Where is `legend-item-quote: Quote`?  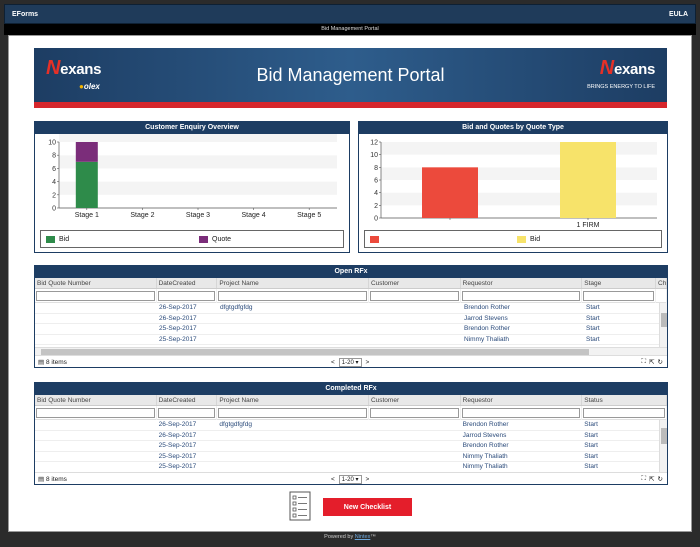 legend-item-quote: Quote is located at coordinates (215, 239).